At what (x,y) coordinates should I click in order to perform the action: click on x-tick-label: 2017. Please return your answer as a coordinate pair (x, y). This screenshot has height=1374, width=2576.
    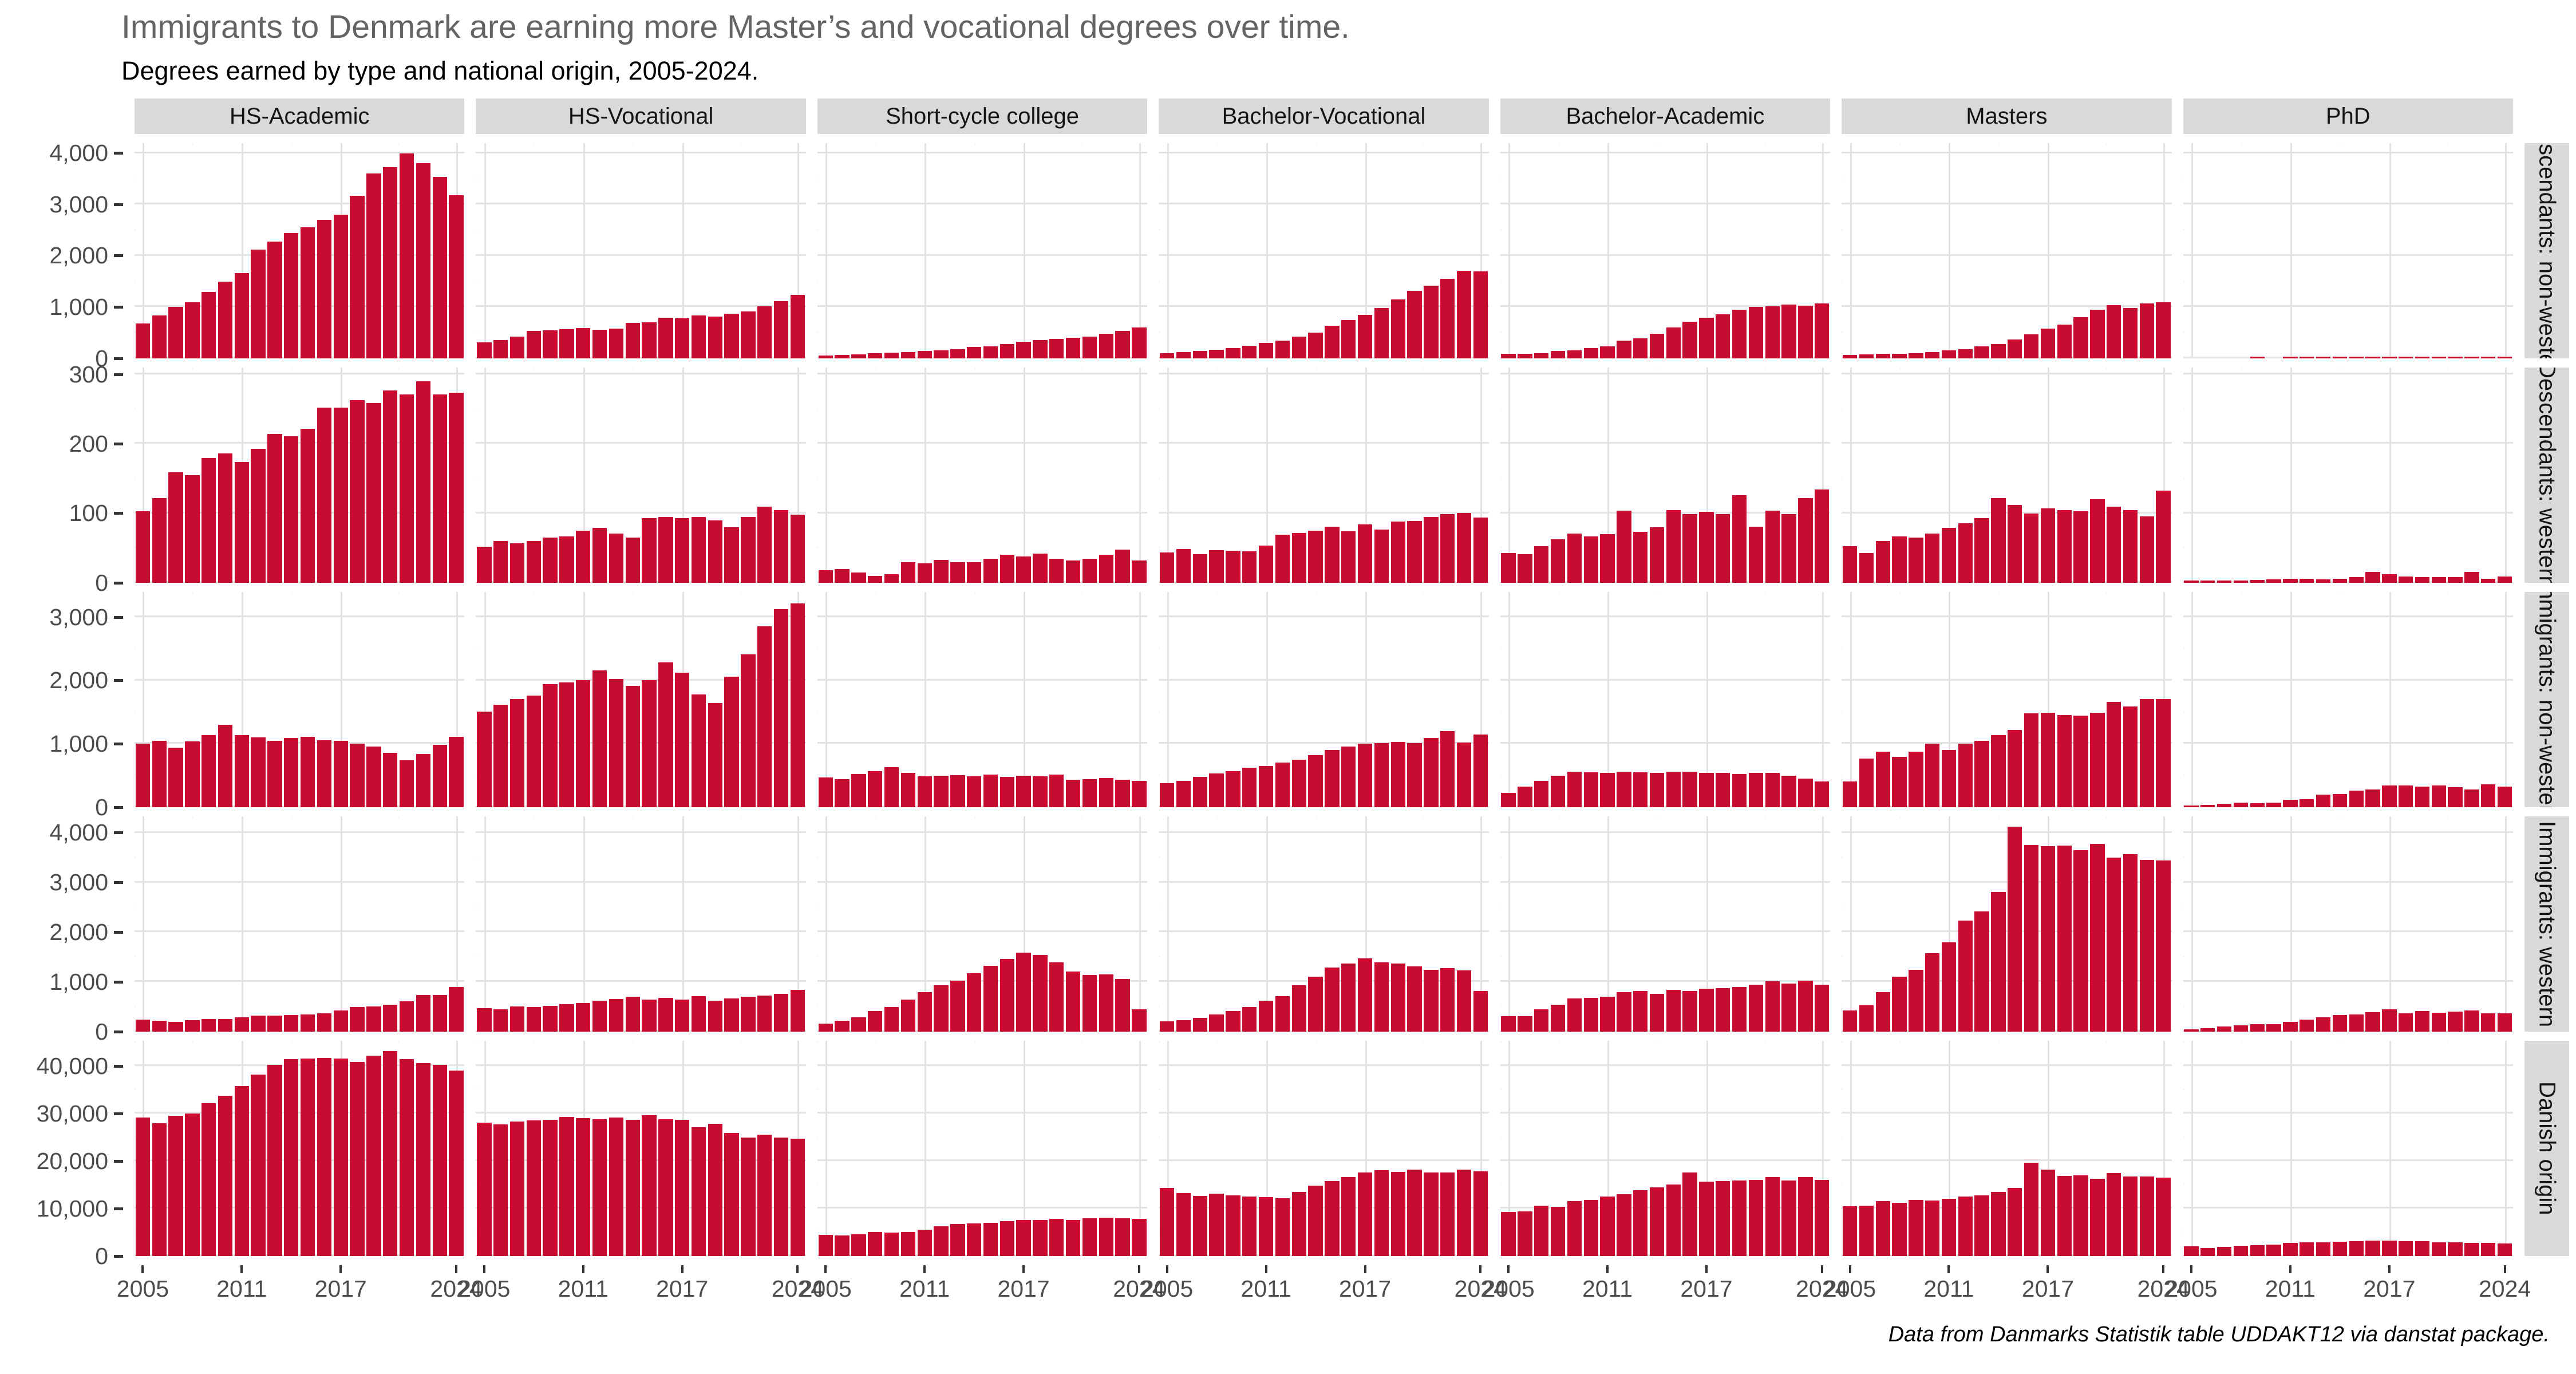
    Looking at the image, I should click on (2389, 1289).